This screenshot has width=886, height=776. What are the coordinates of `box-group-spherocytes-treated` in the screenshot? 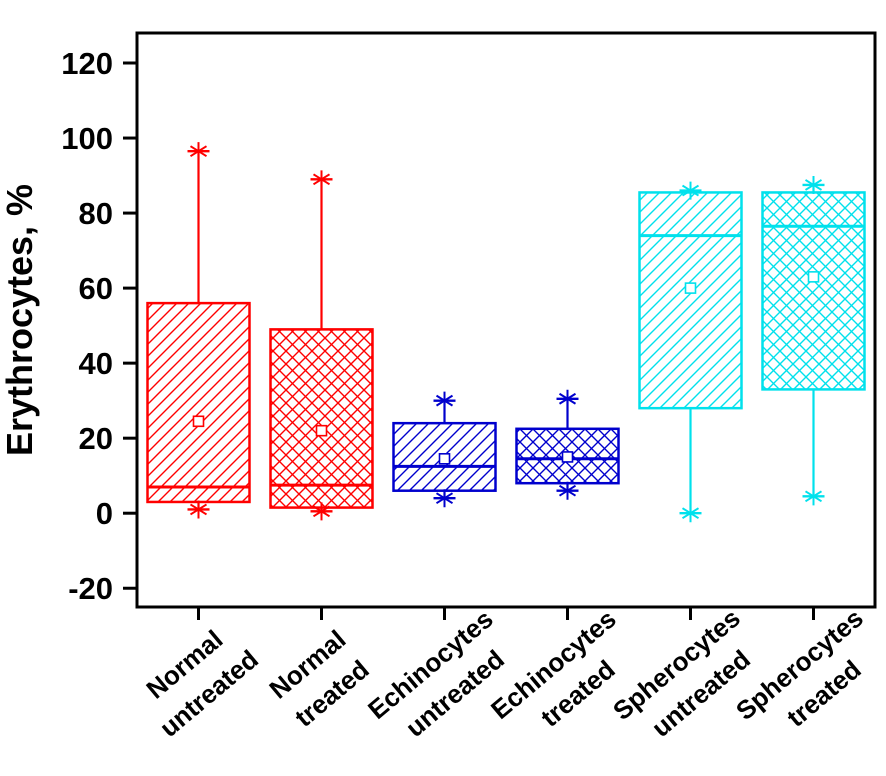 It's located at (813, 340).